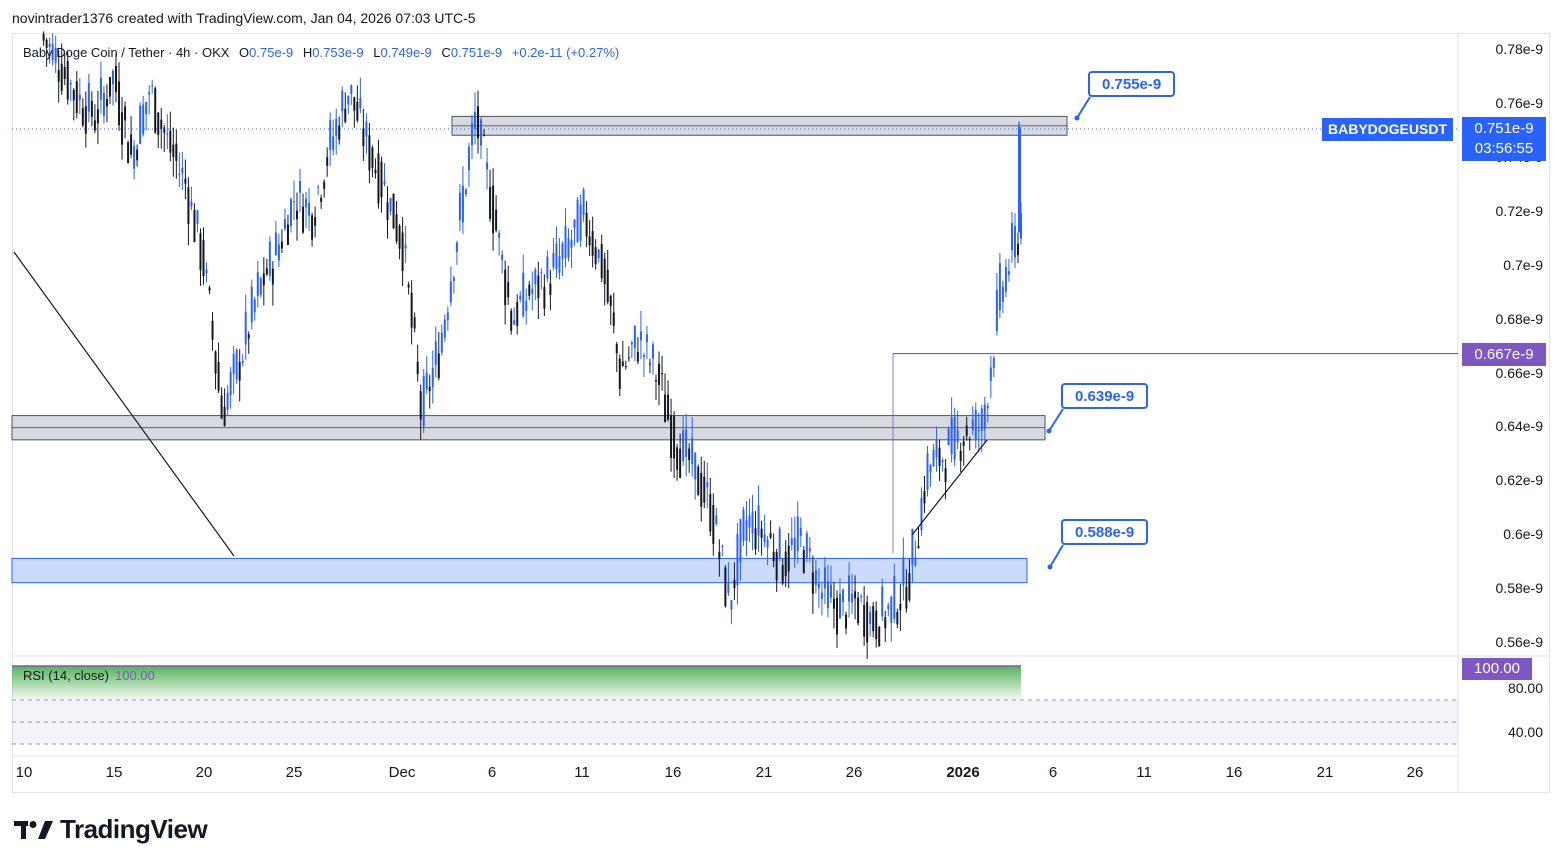  Describe the element at coordinates (89, 675) in the screenshot. I see `rsi-legend: RSI (14, close) 100.00` at that location.